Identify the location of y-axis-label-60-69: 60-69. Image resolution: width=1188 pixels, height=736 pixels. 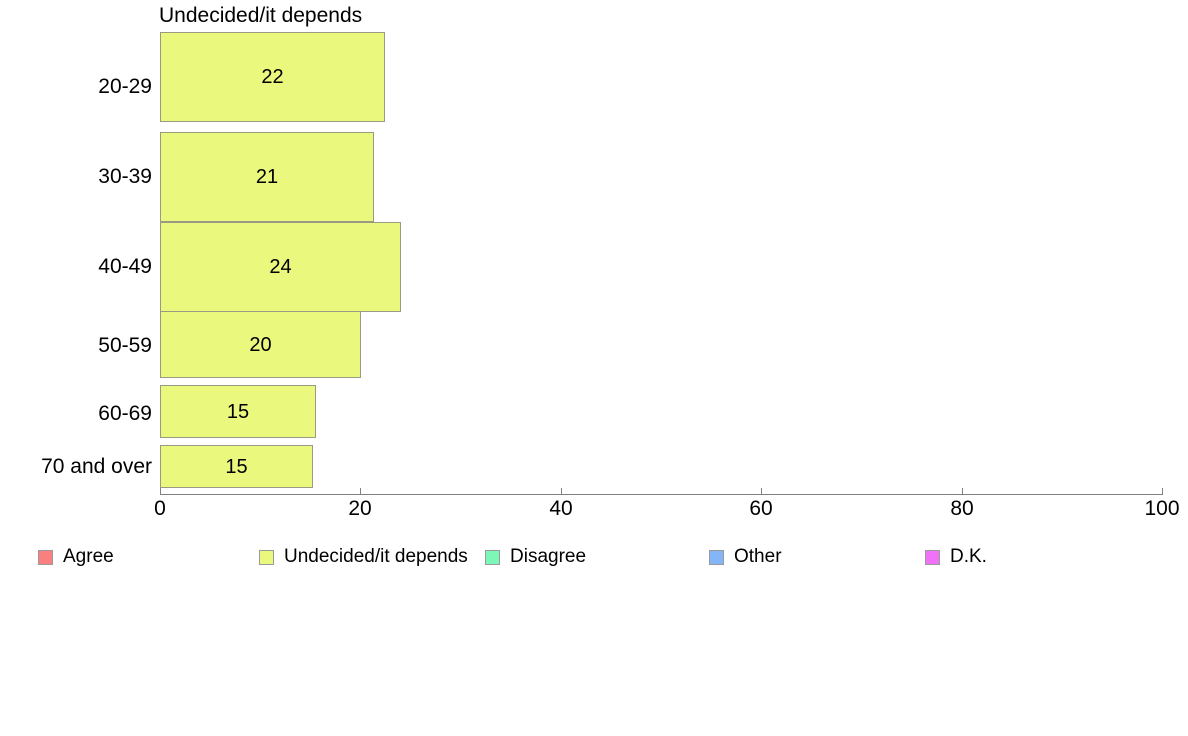
(125, 413).